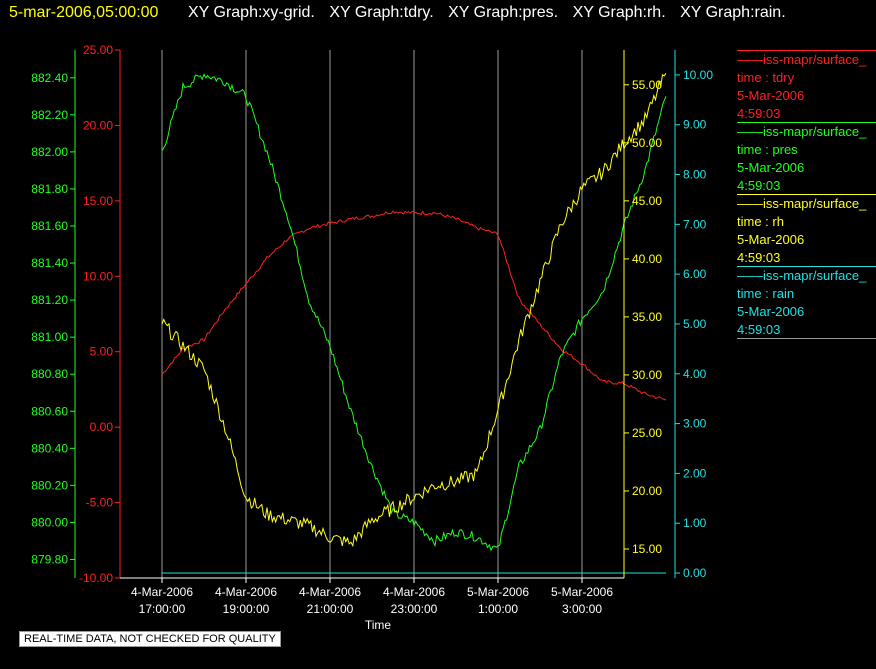 The height and width of the screenshot is (669, 876). Describe the element at coordinates (647, 259) in the screenshot. I see `rh-y-tick-label: 40.00` at that location.